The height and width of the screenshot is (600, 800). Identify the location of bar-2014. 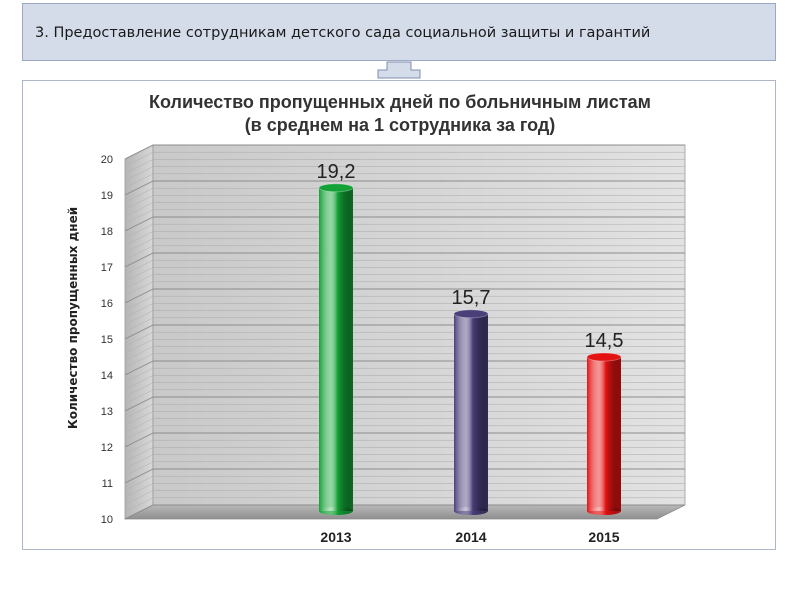
(471, 412).